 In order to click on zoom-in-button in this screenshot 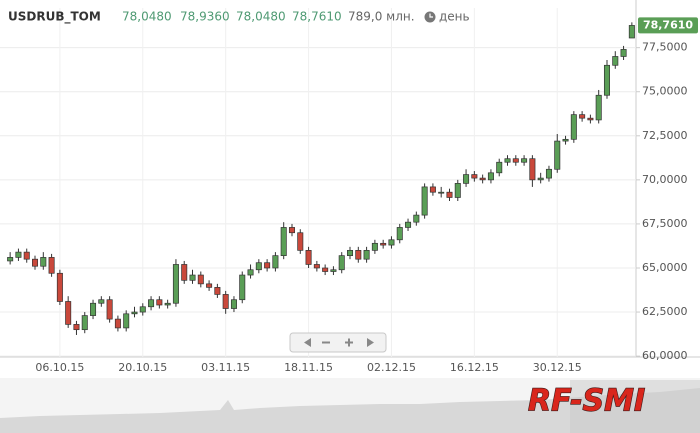, I will do `click(349, 342)`.